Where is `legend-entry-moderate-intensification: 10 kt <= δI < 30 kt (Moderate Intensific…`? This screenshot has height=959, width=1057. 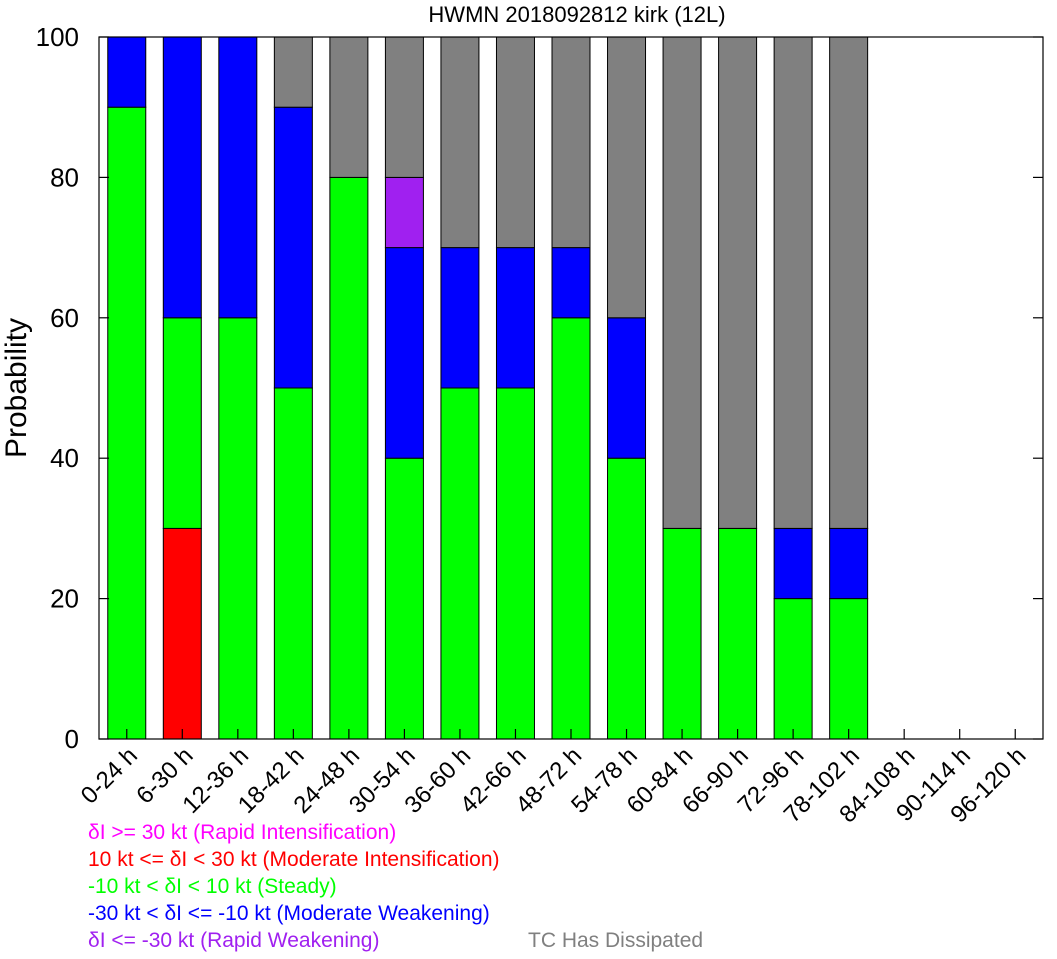 legend-entry-moderate-intensification: 10 kt <= δI < 30 kt (Moderate Intensific… is located at coordinates (294, 859).